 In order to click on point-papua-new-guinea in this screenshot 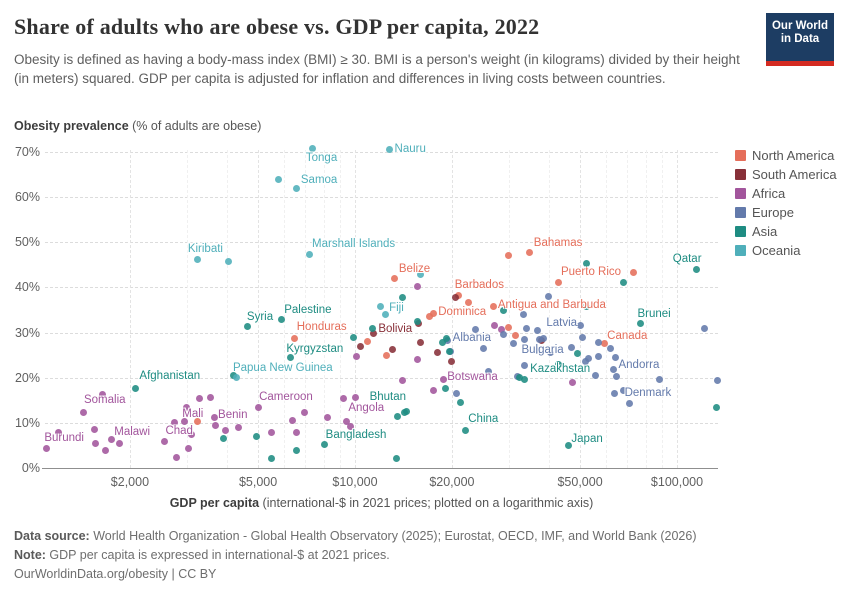, I will do `click(237, 378)`.